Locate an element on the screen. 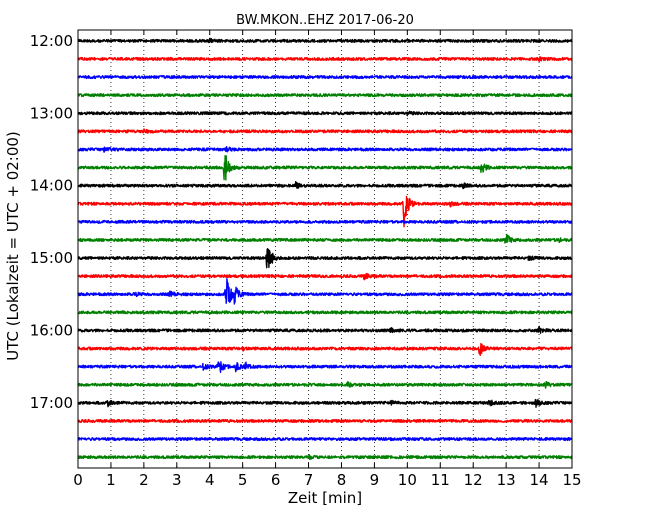  x-tick-label: 13 is located at coordinates (506, 480).